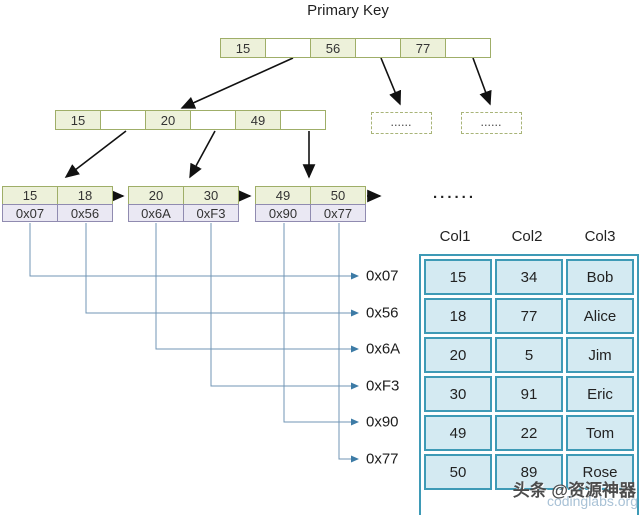  I want to click on leaf-pointer-cell: 0xF3, so click(211, 213).